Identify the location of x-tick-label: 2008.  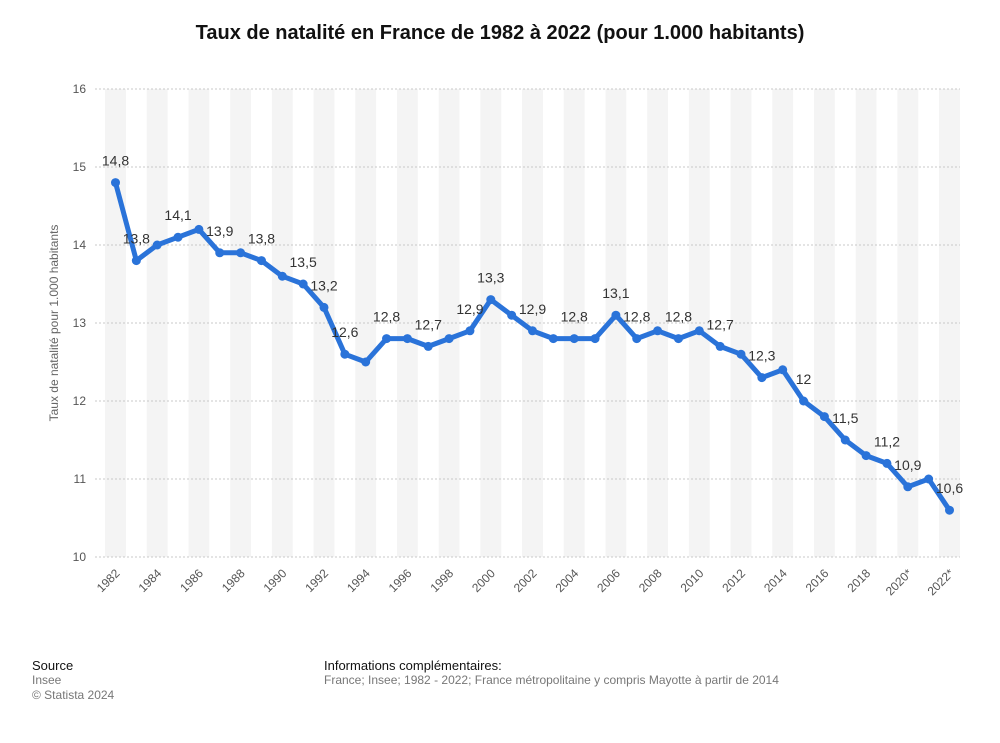
(650, 580).